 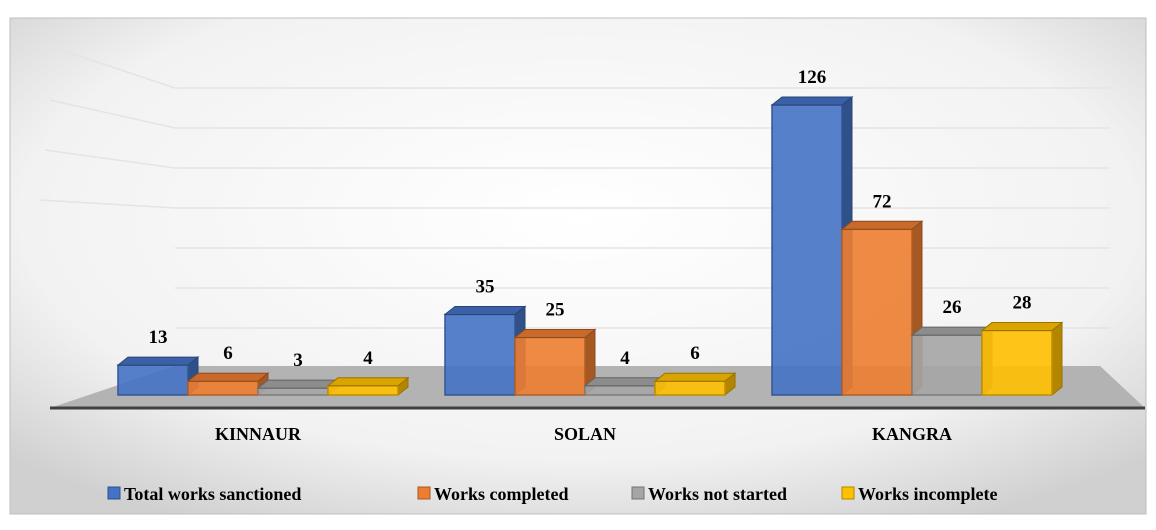 I want to click on legend-label: Works incomplete, so click(x=928, y=494).